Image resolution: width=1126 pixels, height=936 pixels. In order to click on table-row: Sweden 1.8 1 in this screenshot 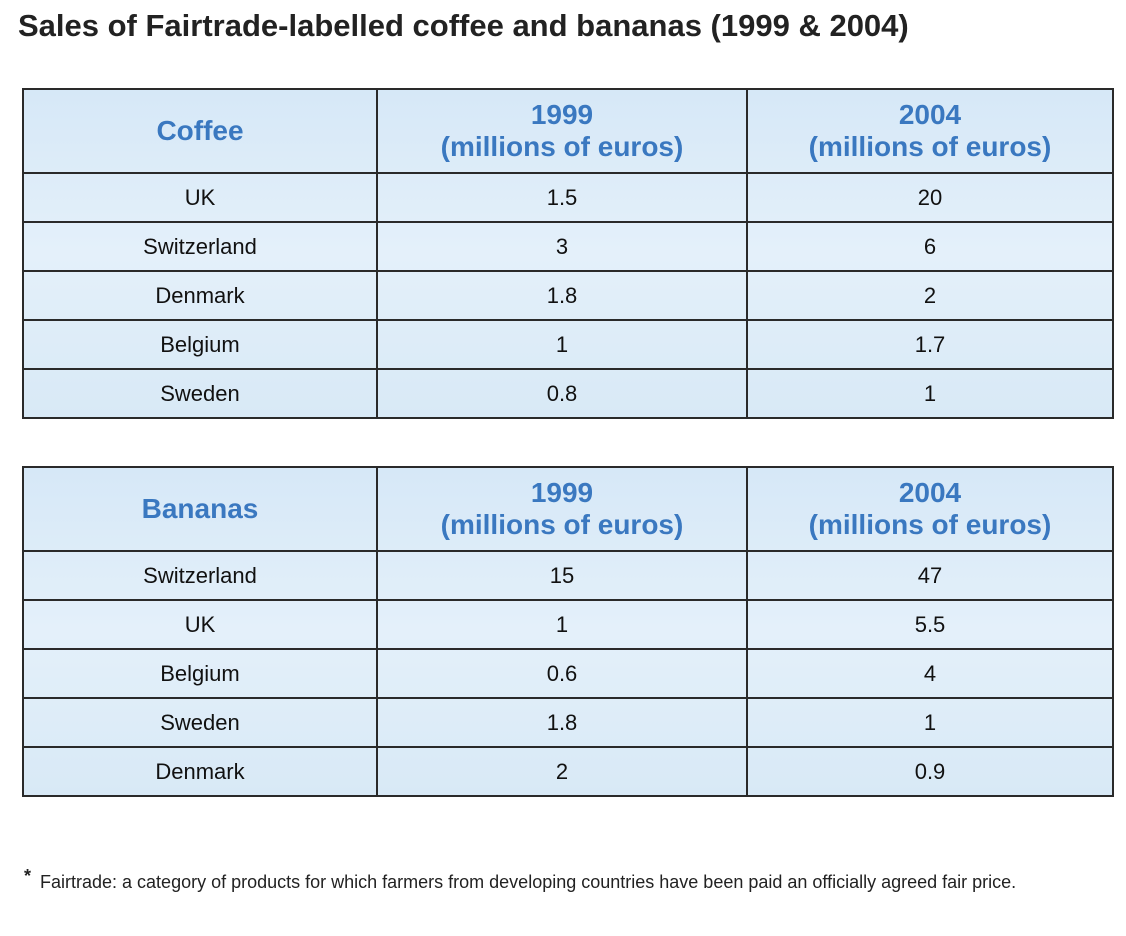, I will do `click(568, 722)`.